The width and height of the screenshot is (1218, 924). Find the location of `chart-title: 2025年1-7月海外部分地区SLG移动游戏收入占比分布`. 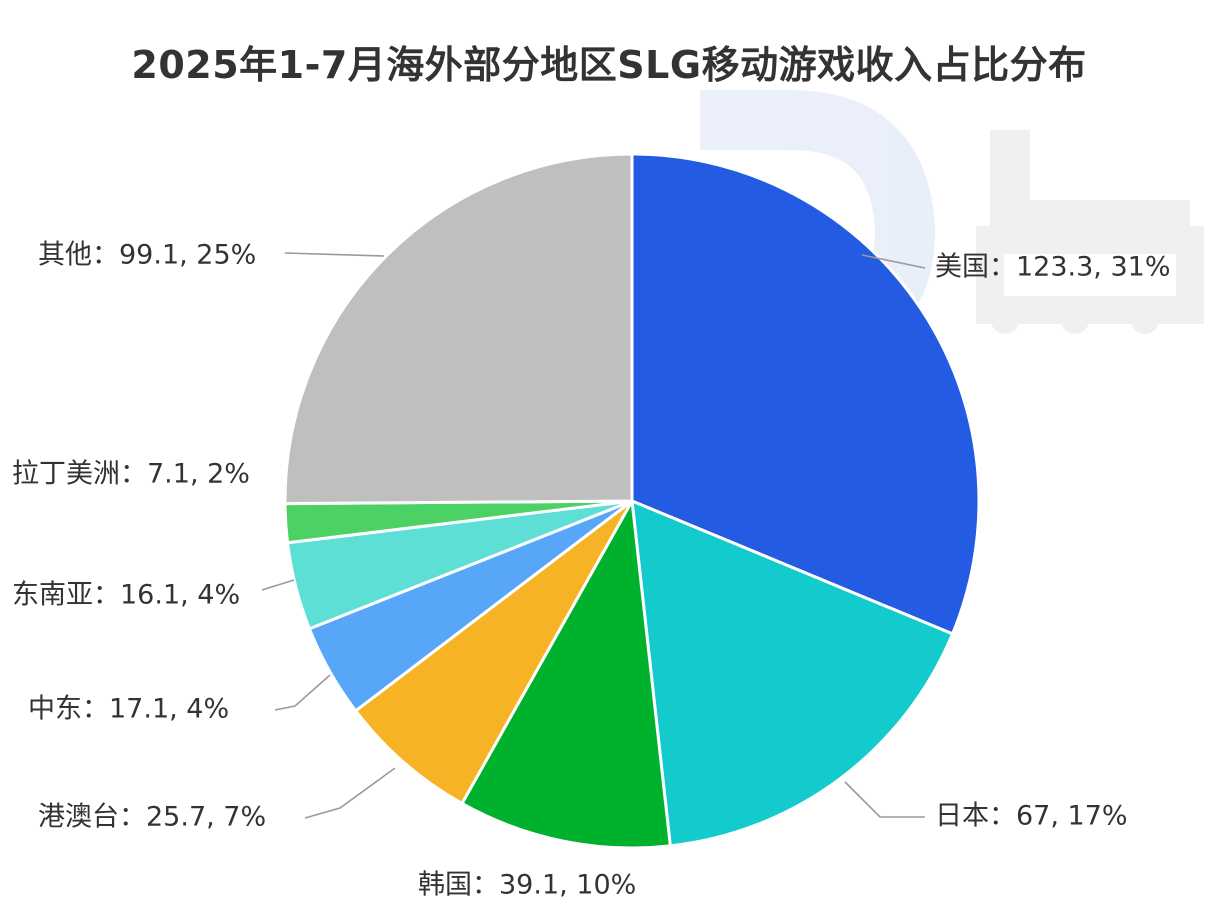

chart-title: 2025年1-7月海外部分地区SLG移动游戏收入占比分布 is located at coordinates (609, 65).